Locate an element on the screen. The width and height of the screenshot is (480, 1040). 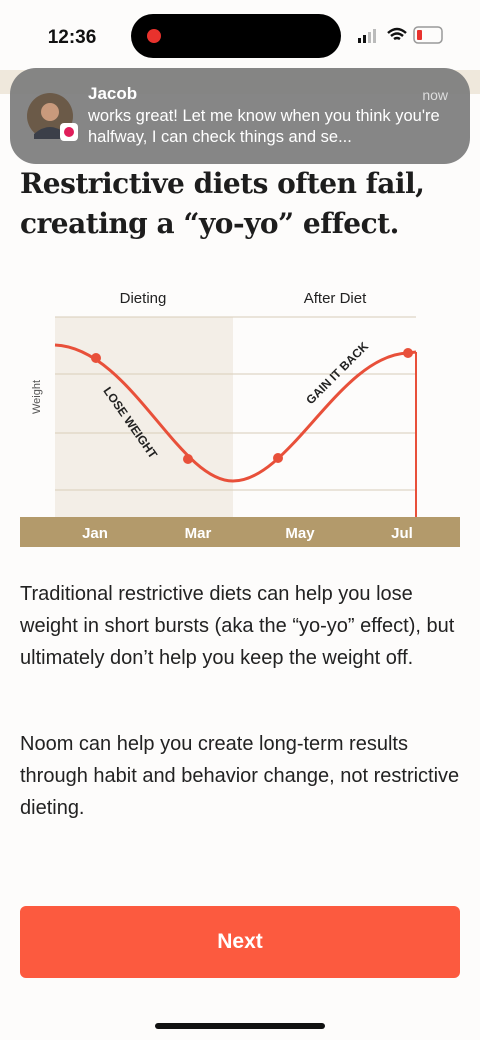
month-label: Jan is located at coordinates (95, 533).